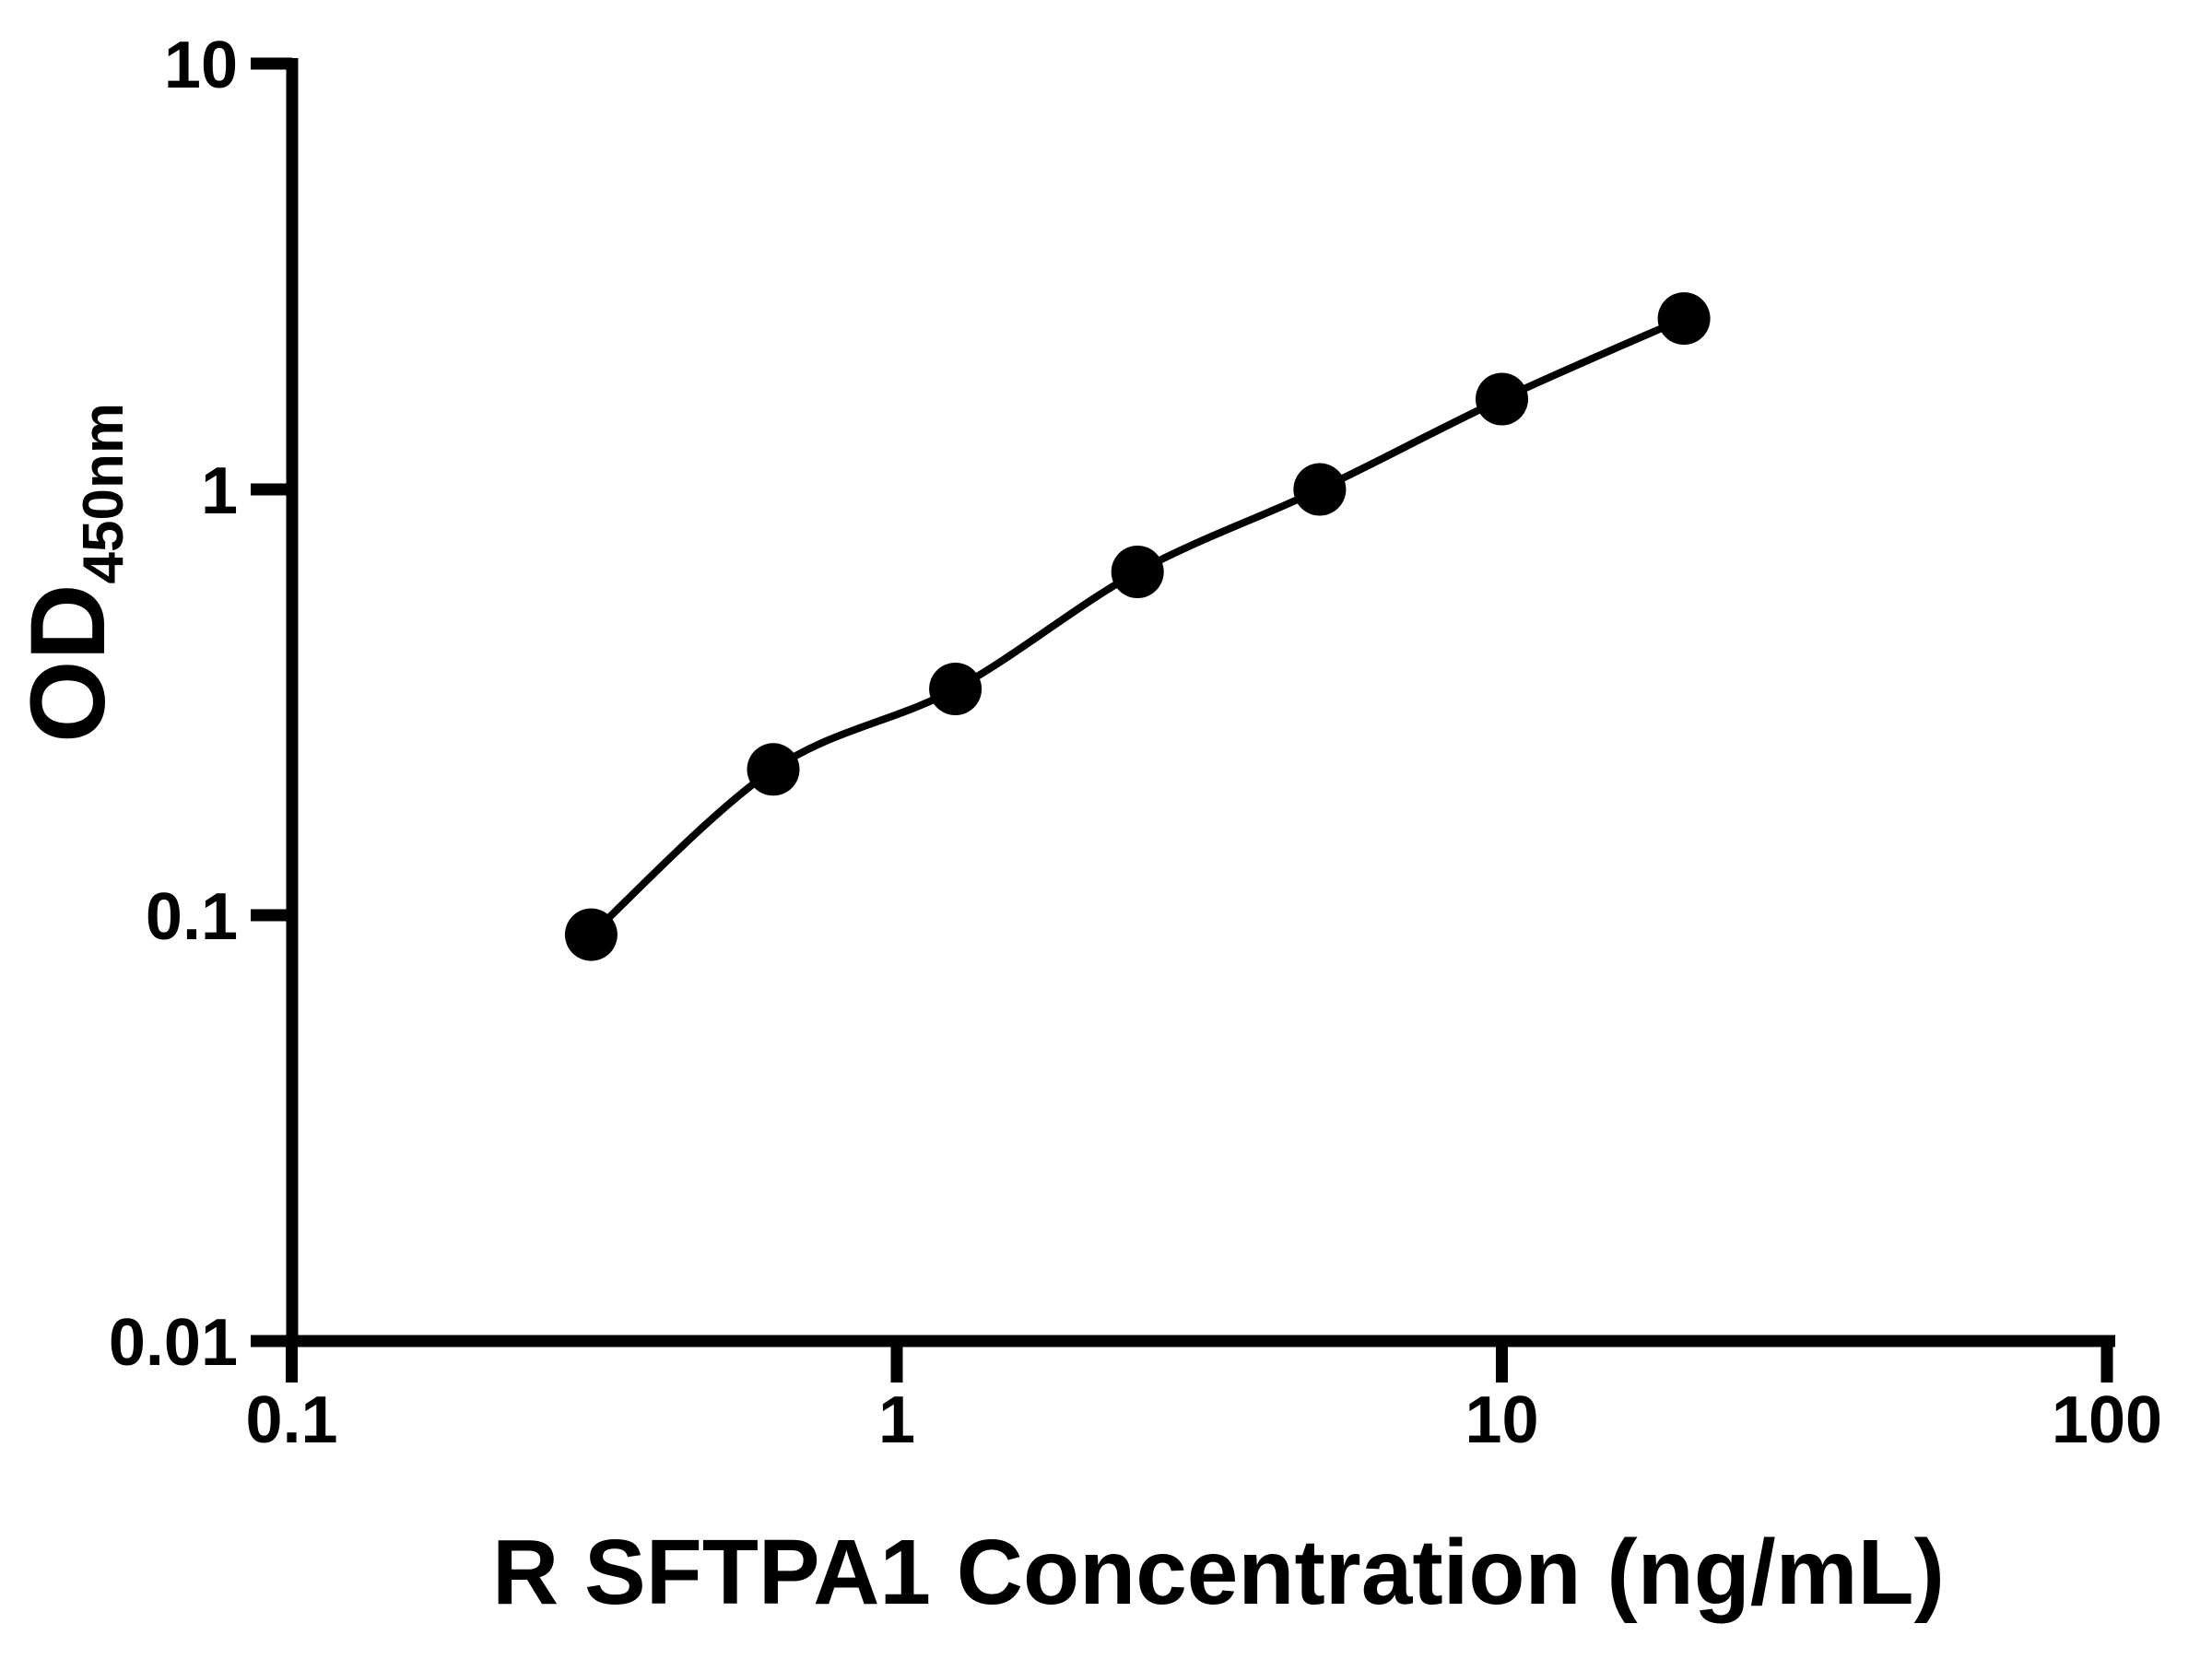 The height and width of the screenshot is (1659, 2212). I want to click on x-tick-label: 100, so click(2107, 1420).